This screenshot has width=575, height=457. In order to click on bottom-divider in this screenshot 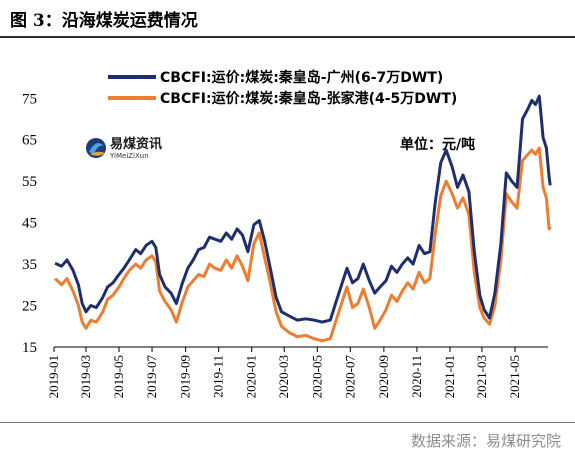, I will do `click(287, 422)`.